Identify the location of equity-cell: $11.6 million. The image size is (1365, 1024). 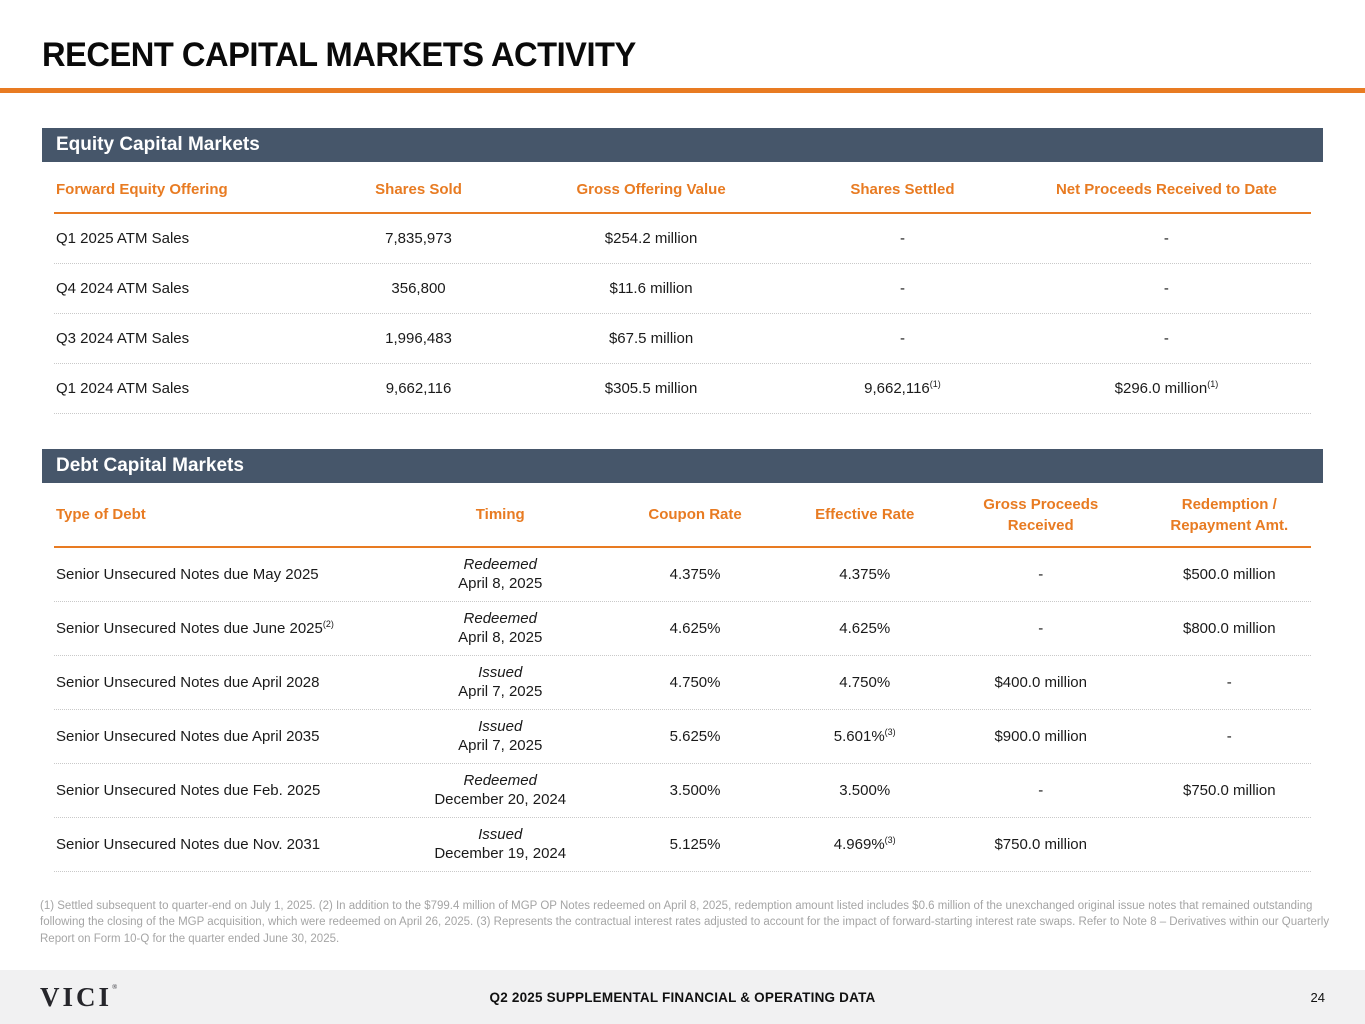
(651, 288).